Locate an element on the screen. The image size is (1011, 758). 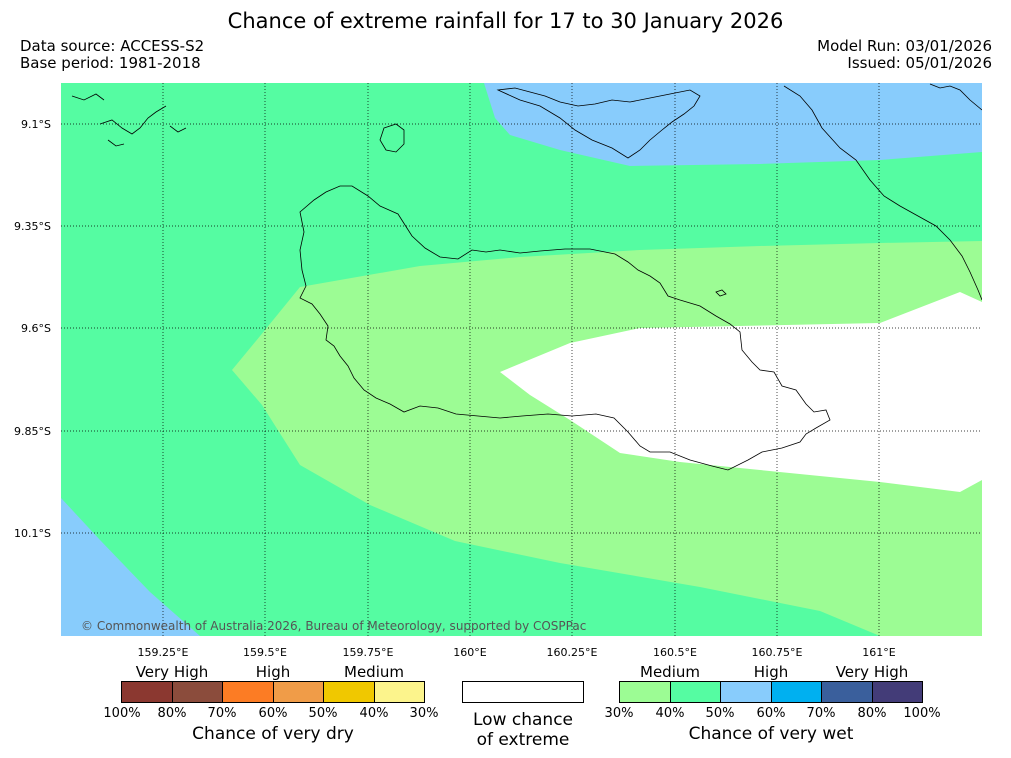
lon-label: 159.5°E is located at coordinates (265, 652).